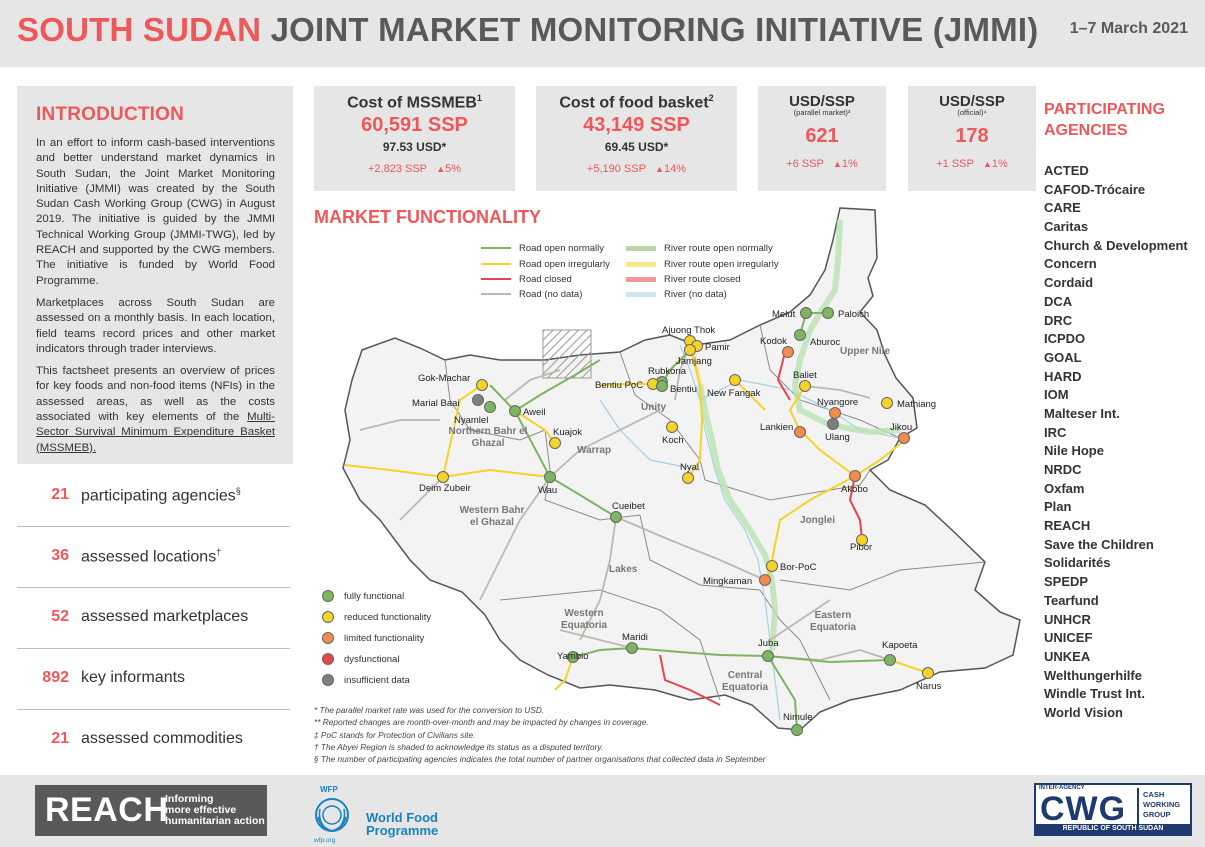 This screenshot has width=1205, height=847. What do you see at coordinates (636, 102) in the screenshot?
I see `kpi-title: Cost of food basket2` at bounding box center [636, 102].